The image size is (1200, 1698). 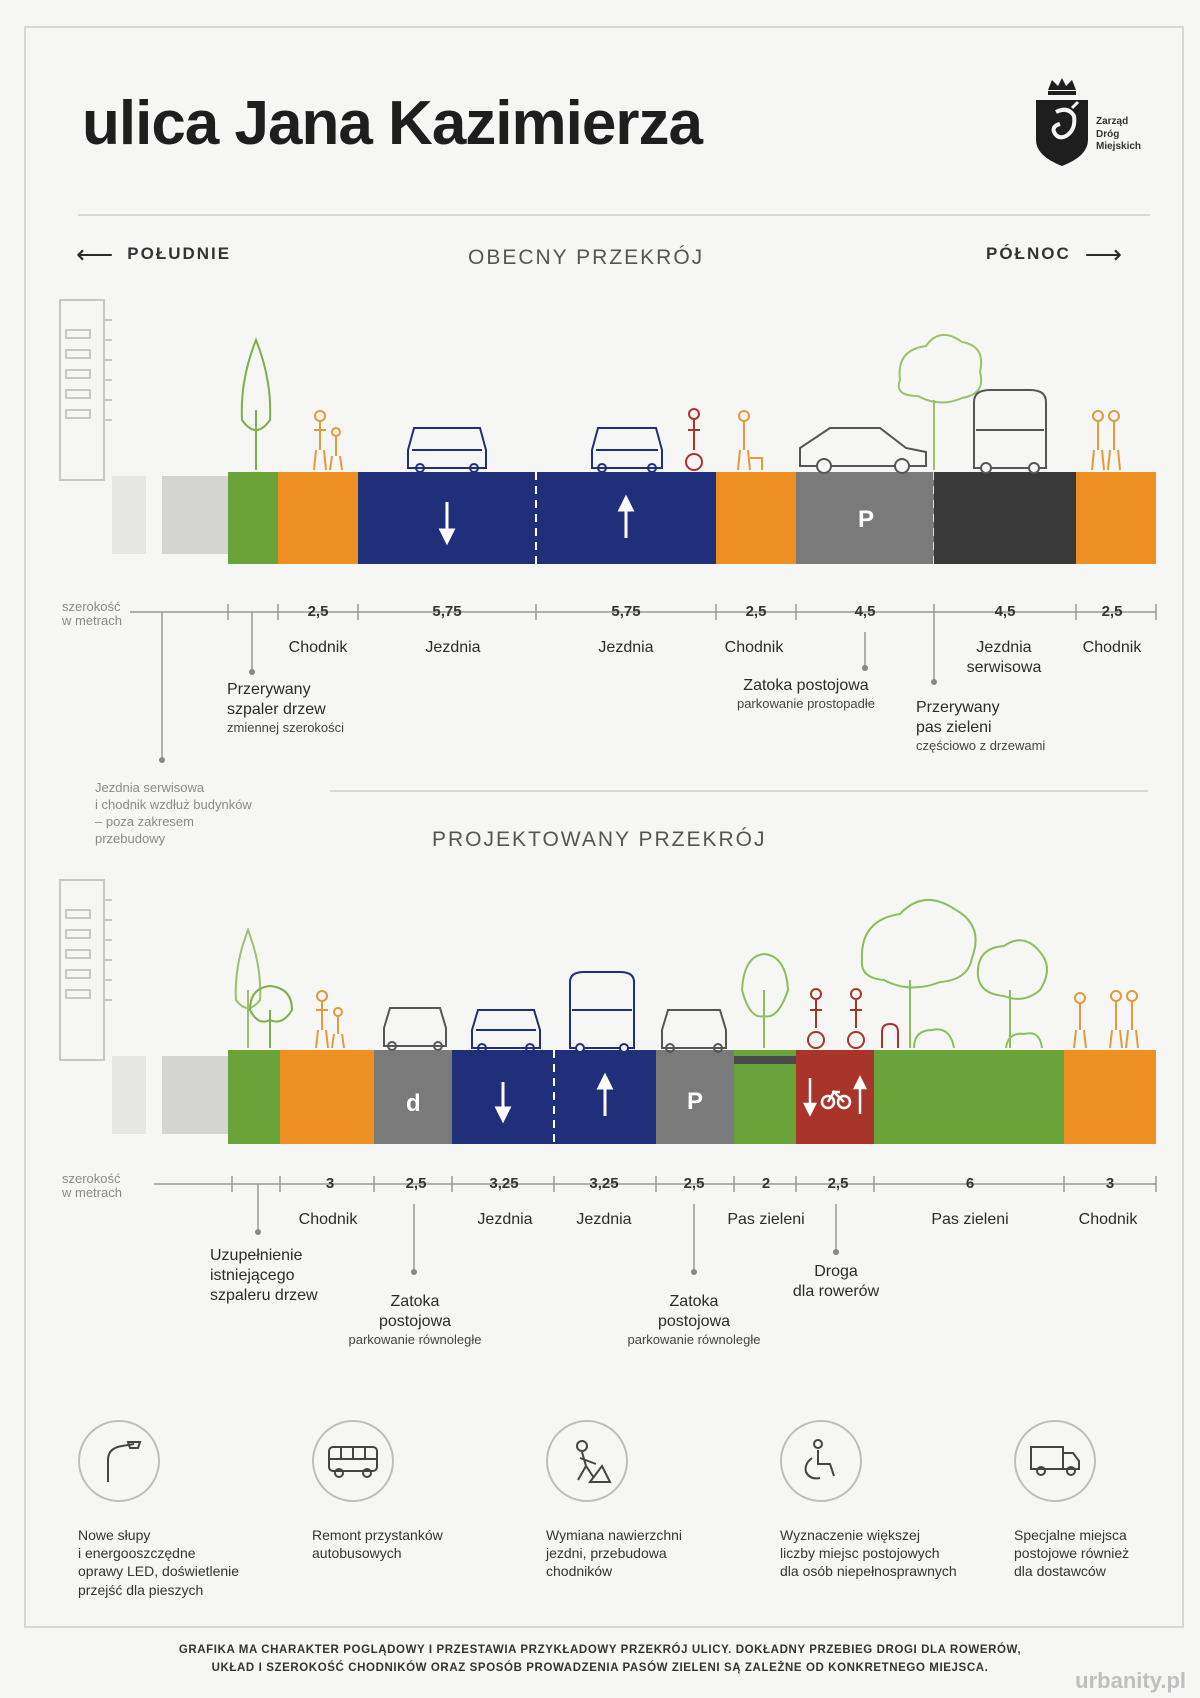 What do you see at coordinates (85, 970) in the screenshot?
I see `building-icon` at bounding box center [85, 970].